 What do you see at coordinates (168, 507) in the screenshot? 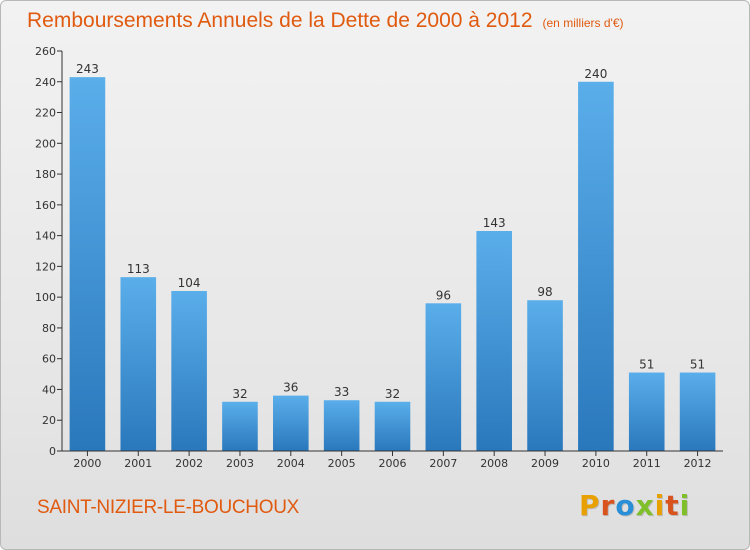
I see `commune-name: SAINT-NIZIER-LE-BOUCHOUX` at bounding box center [168, 507].